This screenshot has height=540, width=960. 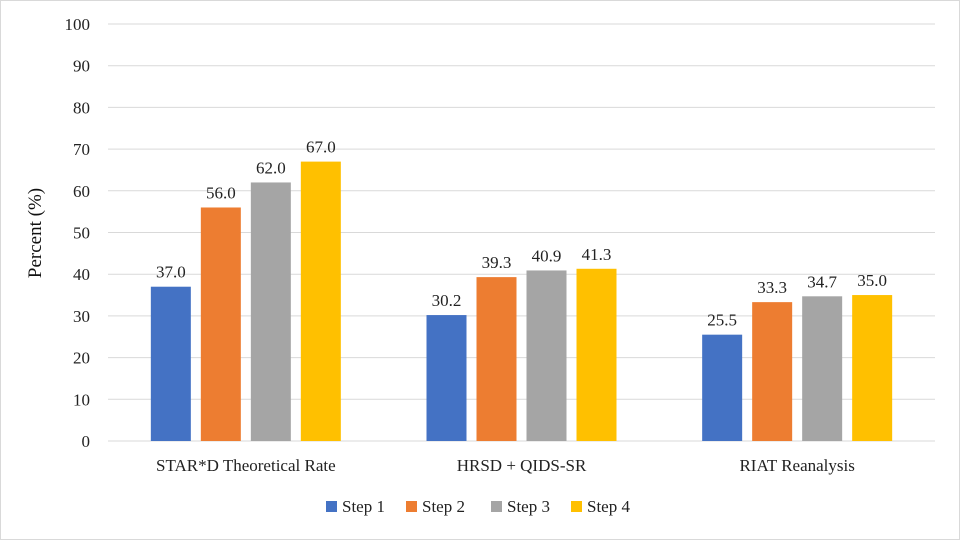 What do you see at coordinates (321, 147) in the screenshot?
I see `data-label: 67.0` at bounding box center [321, 147].